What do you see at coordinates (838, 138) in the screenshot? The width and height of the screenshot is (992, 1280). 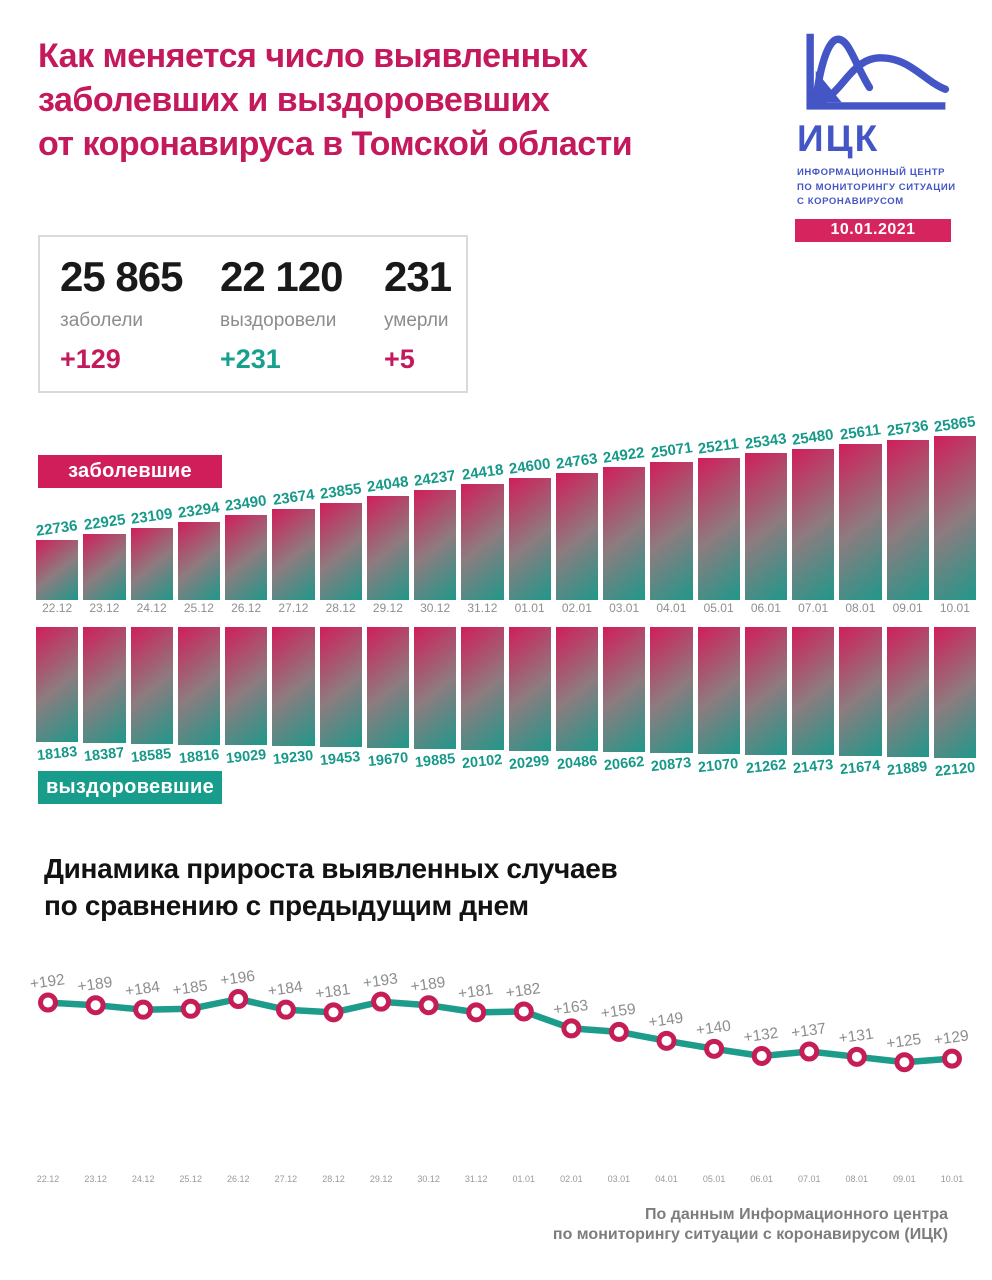 I see `logo-acronym: ИЦК` at bounding box center [838, 138].